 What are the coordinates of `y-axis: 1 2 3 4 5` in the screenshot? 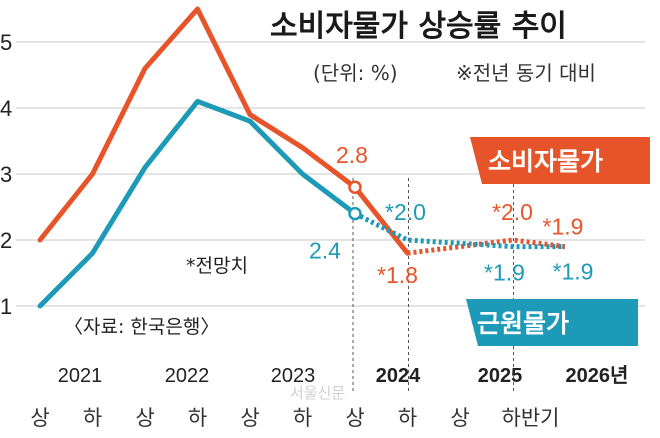 It's located at (6, 174).